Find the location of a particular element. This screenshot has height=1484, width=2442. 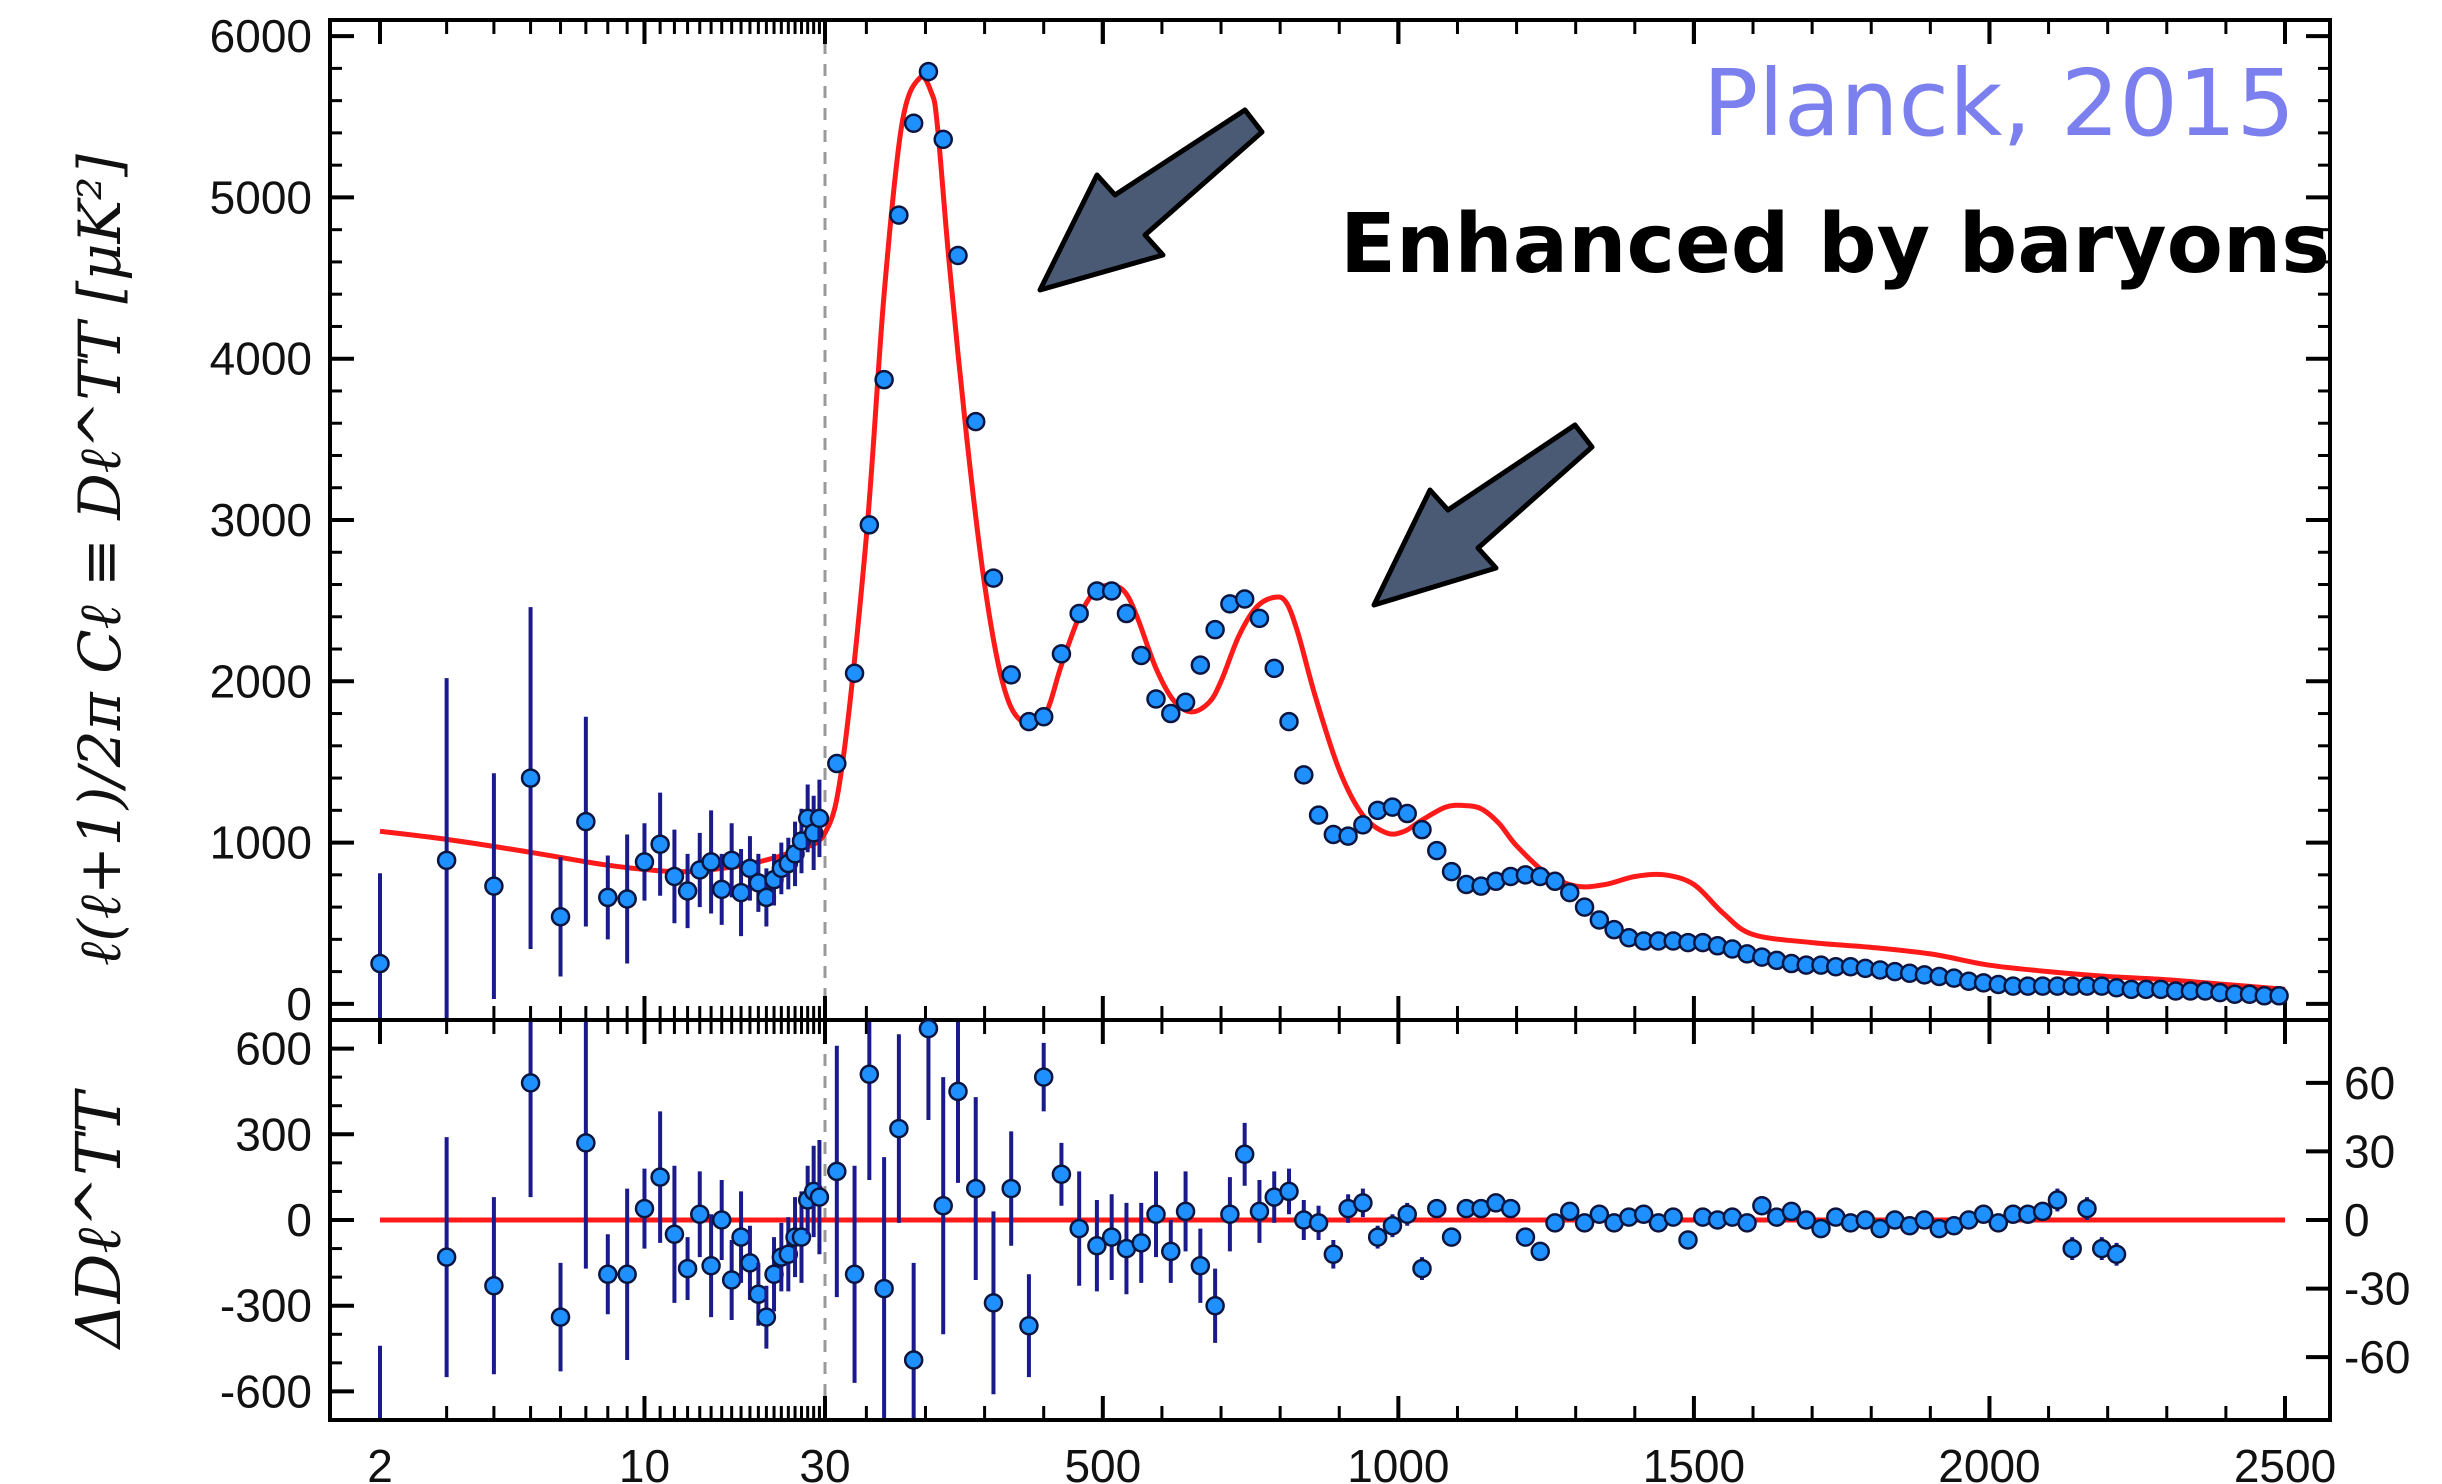

top-y-tick-label: 1000 is located at coordinates (261, 843).